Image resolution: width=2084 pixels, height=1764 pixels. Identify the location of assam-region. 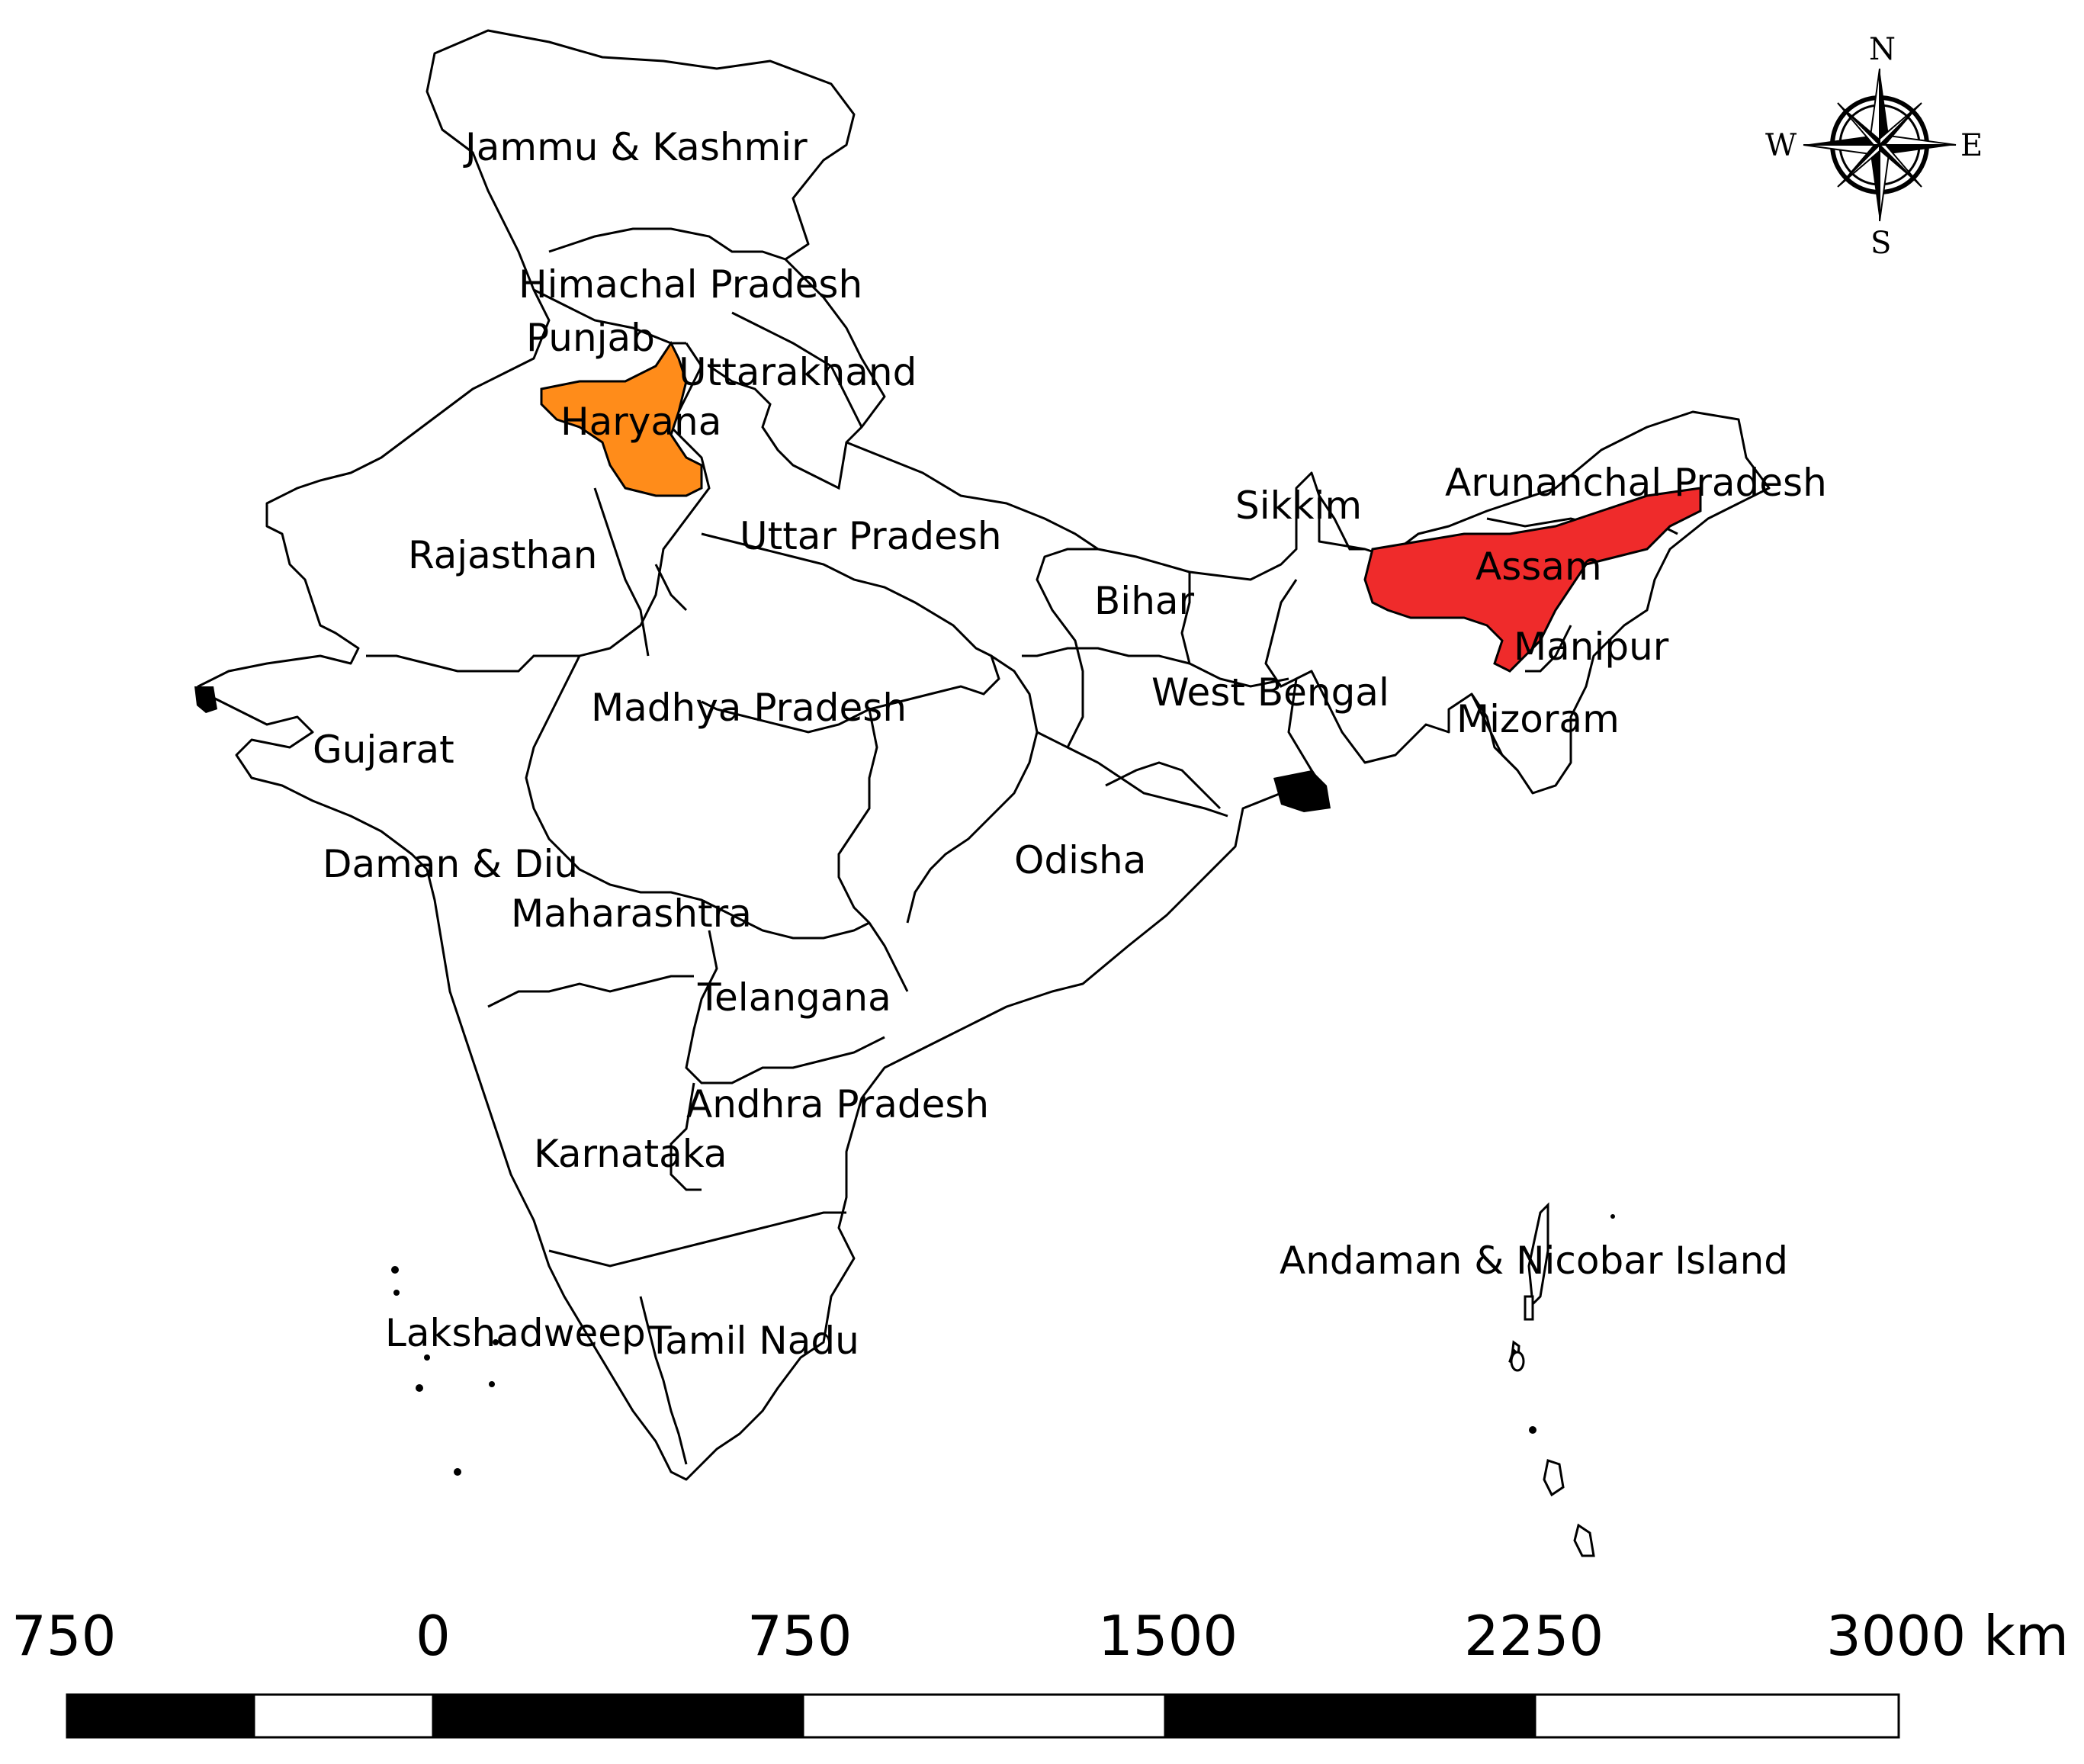
(1532, 580).